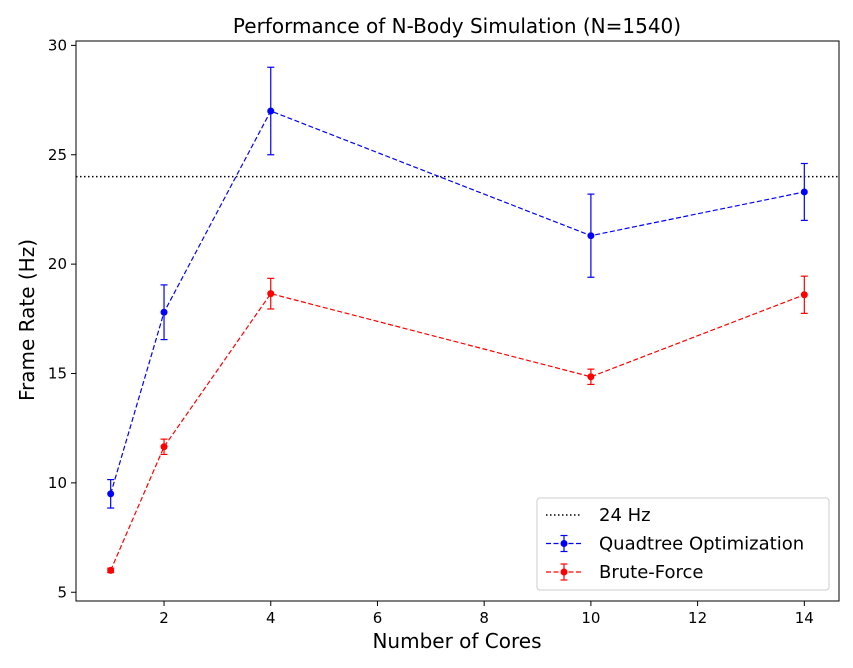 The height and width of the screenshot is (668, 853). Describe the element at coordinates (697, 618) in the screenshot. I see `x-tick-label: 12` at that location.